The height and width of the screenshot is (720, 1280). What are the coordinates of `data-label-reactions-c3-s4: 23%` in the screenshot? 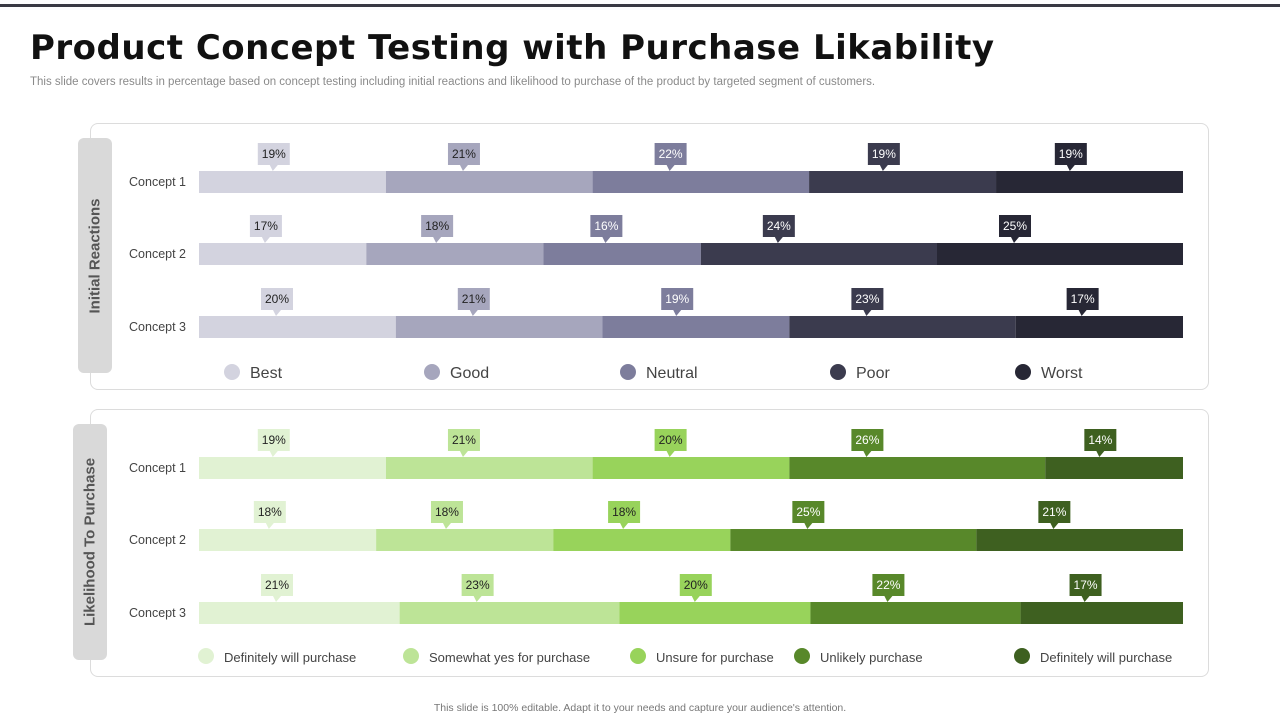 It's located at (867, 302).